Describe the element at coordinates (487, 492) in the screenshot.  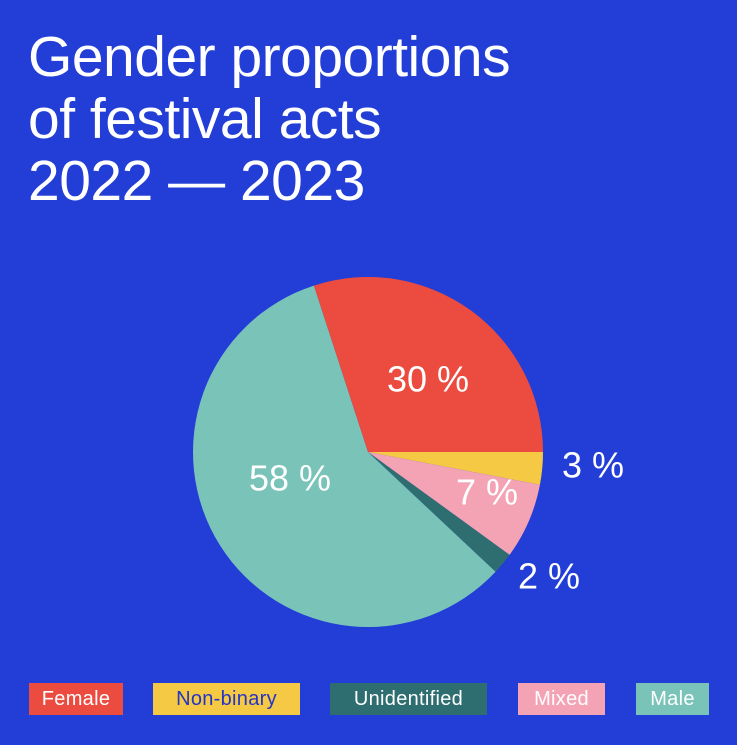
I see `data-label-mixed: 7 %` at that location.